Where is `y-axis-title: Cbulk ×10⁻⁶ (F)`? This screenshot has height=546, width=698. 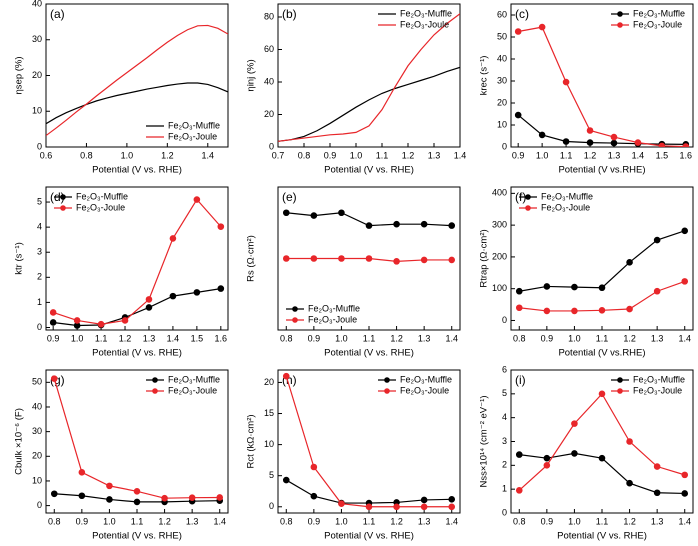 y-axis-title: Cbulk ×10⁻⁶ (F) is located at coordinates (19, 441).